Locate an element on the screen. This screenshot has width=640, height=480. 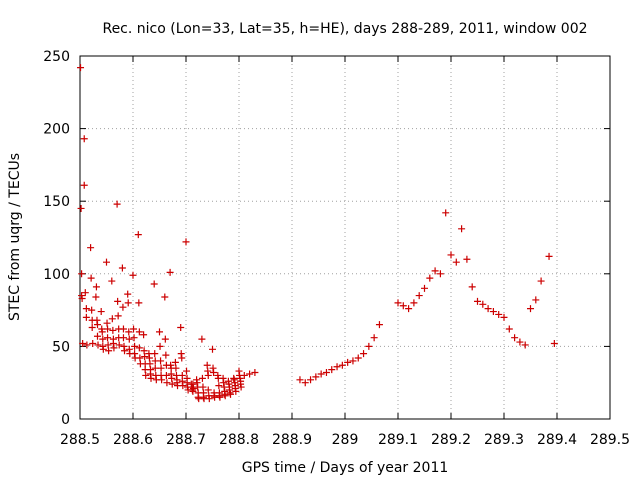
y-tick-label: 250 is located at coordinates (56, 57).